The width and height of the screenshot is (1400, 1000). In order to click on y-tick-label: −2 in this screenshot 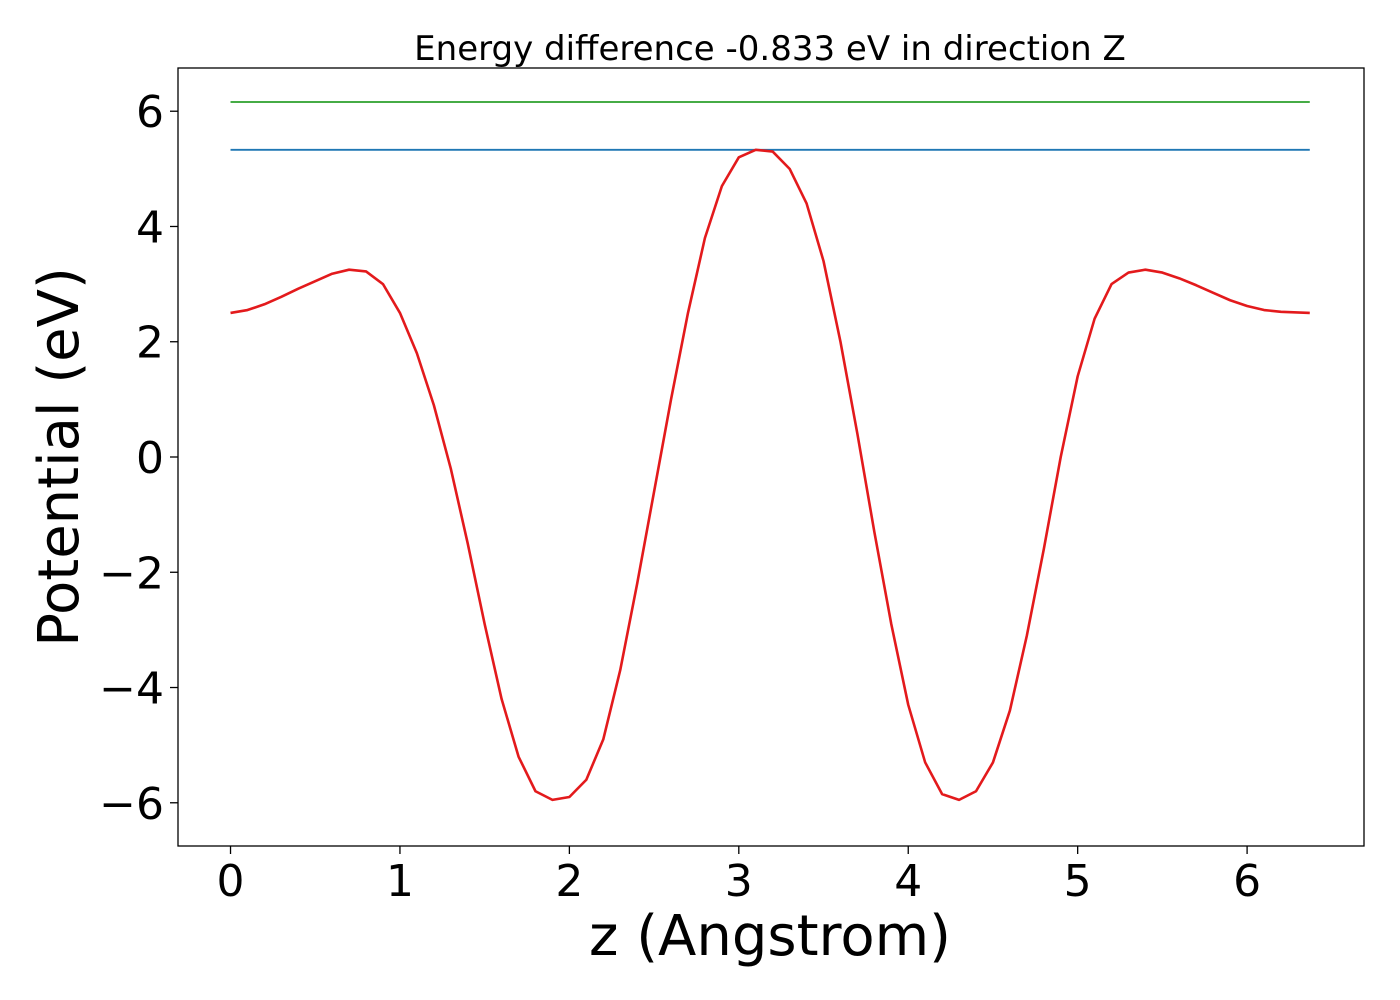, I will do `click(131, 573)`.